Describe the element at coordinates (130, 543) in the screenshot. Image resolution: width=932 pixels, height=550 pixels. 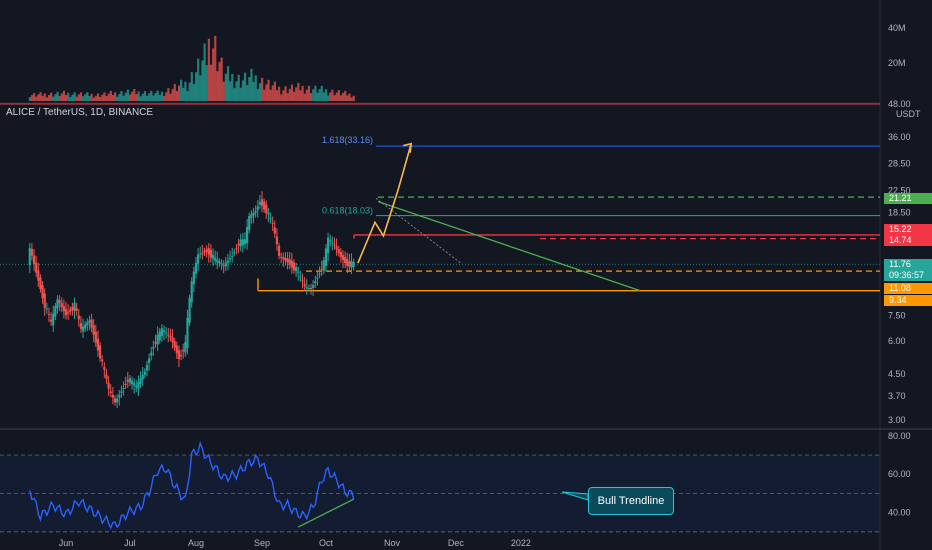
I see `x-tick-label-1: Jul` at that location.